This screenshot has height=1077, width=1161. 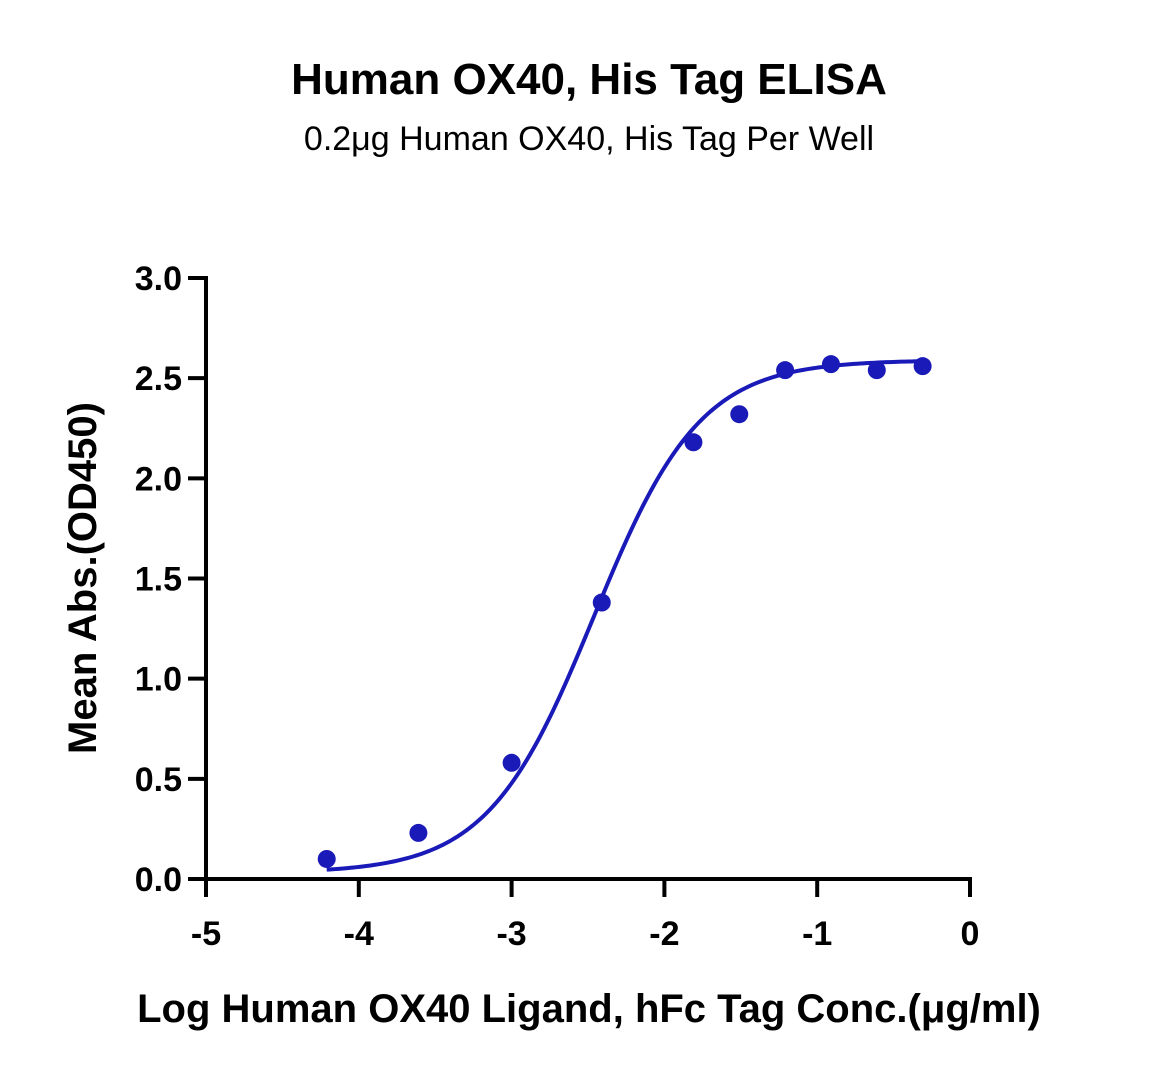 I want to click on y-axis: 0.0 0.5 1.0 1.5 2.0 2.5 3.0, so click(x=171, y=579).